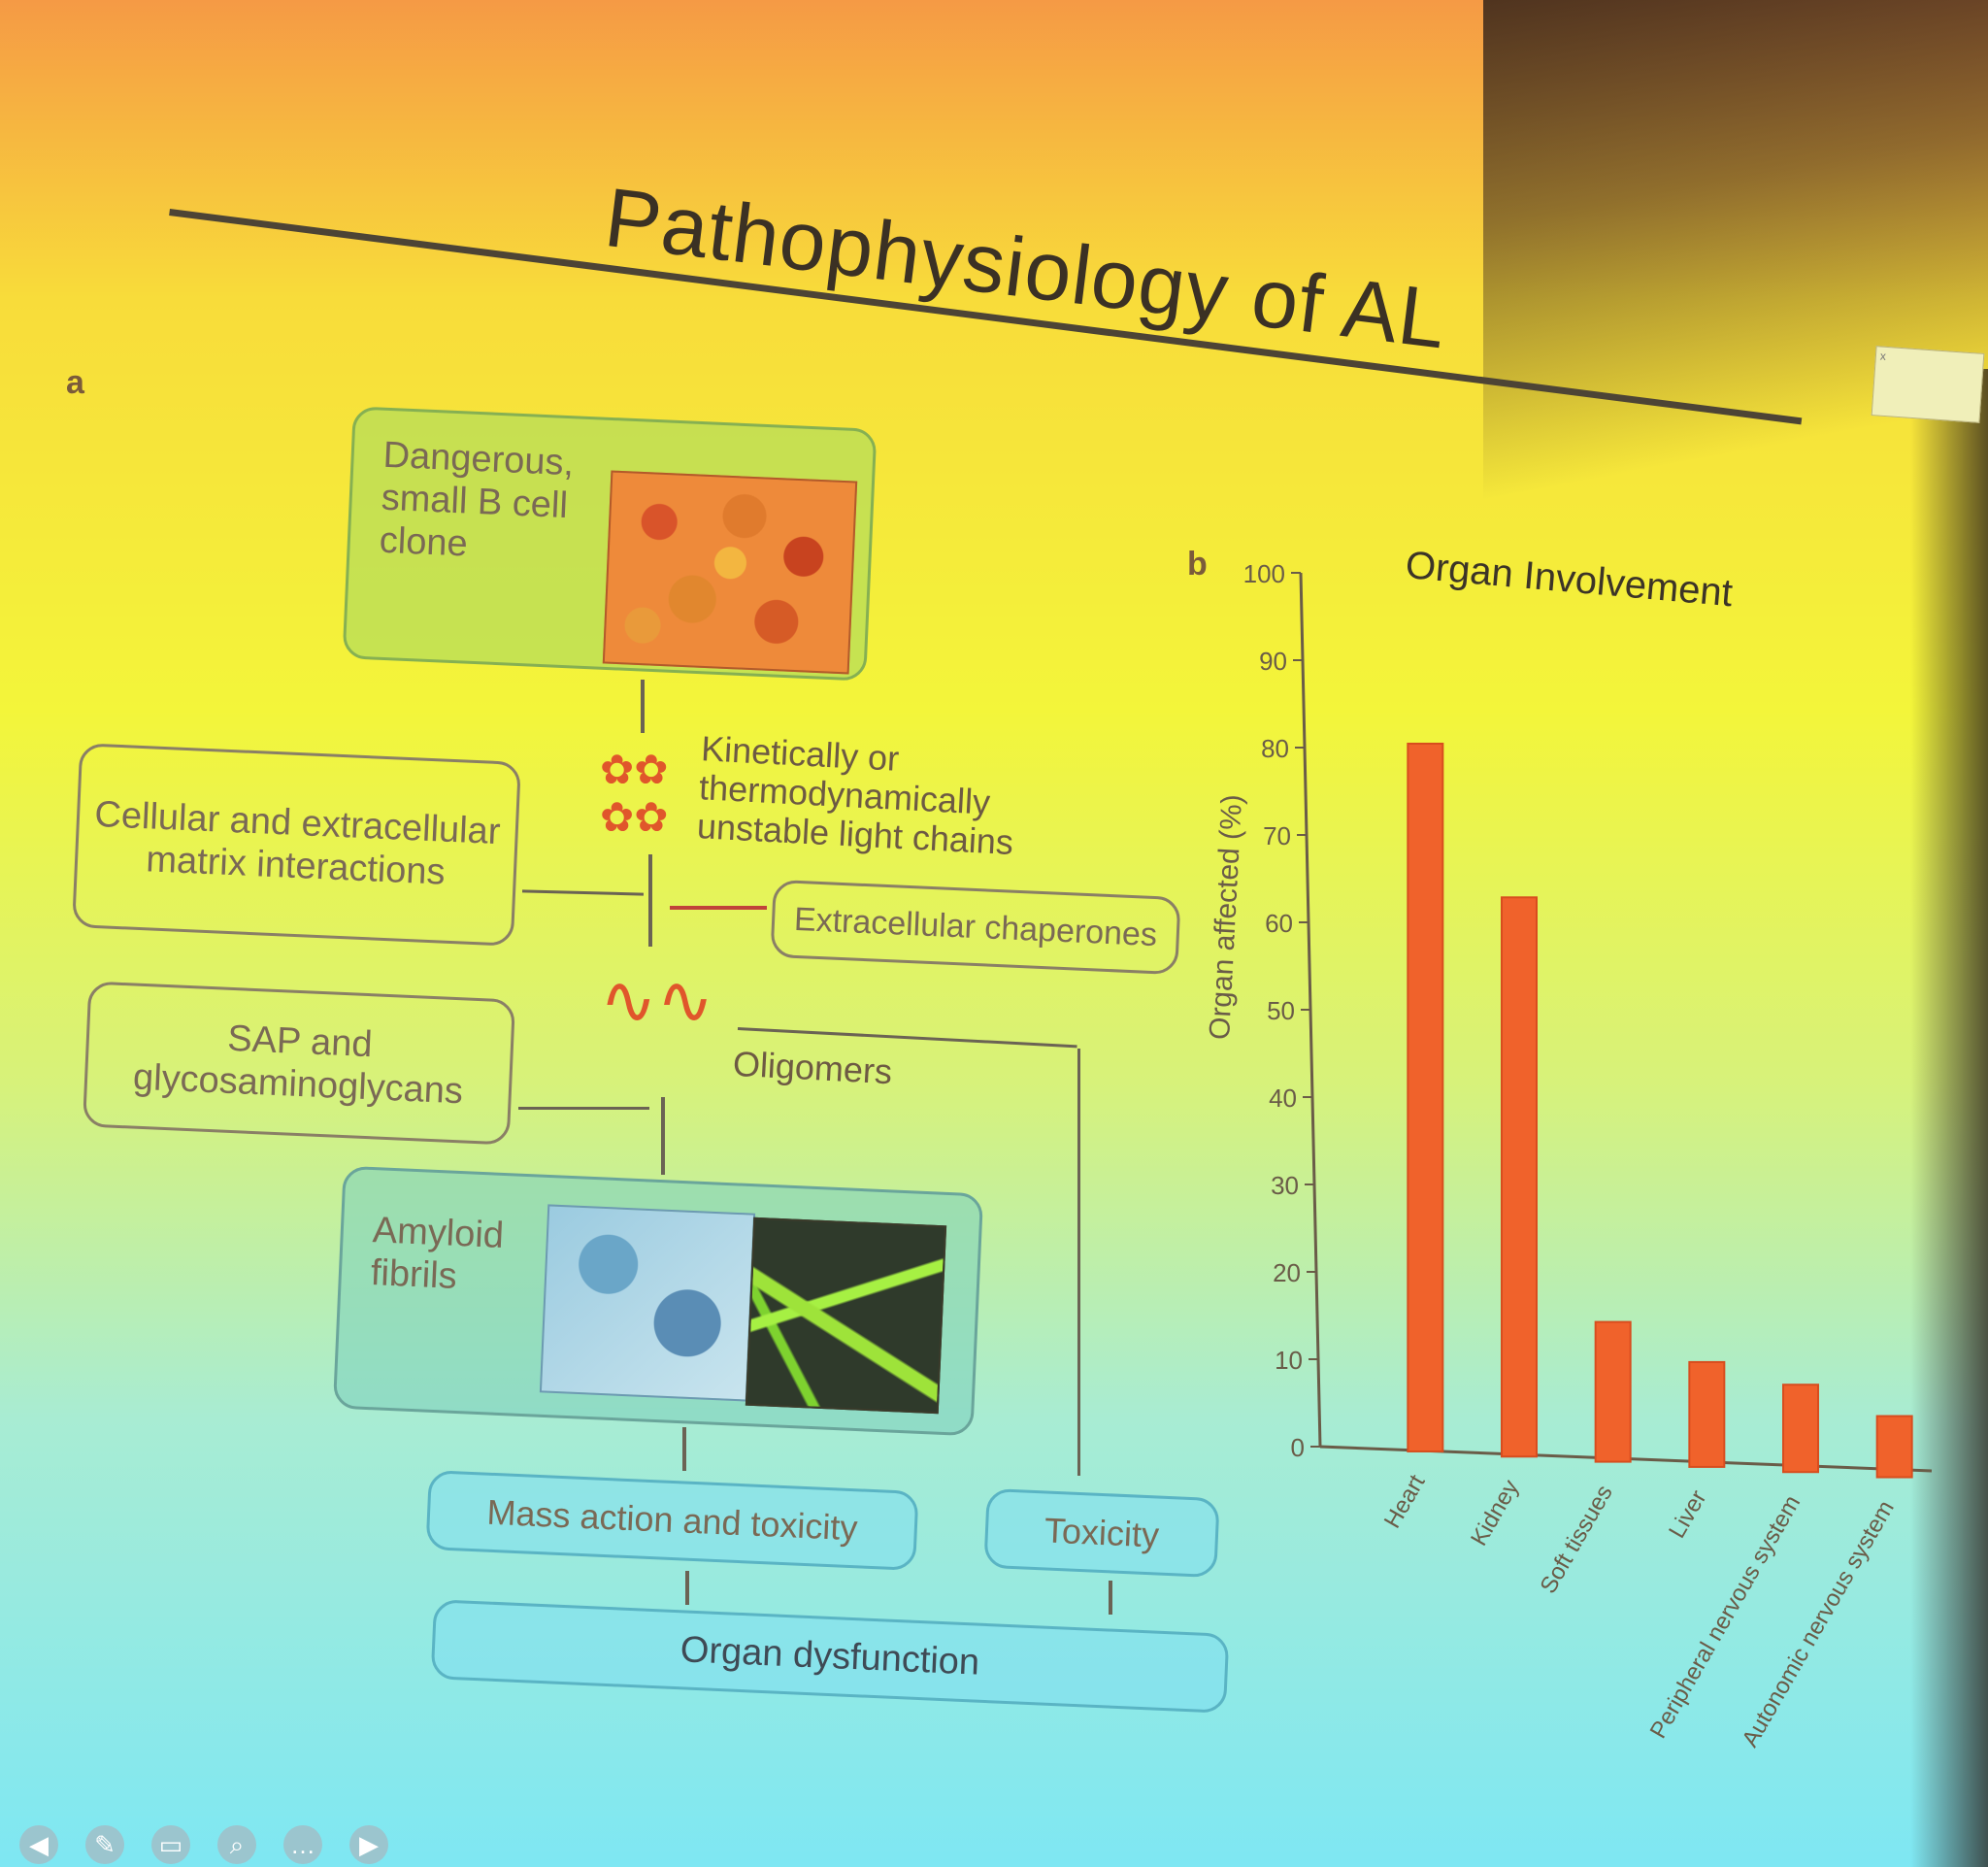 The image size is (1988, 1867). Describe the element at coordinates (1289, 1360) in the screenshot. I see `y-tick-label: 10` at that location.